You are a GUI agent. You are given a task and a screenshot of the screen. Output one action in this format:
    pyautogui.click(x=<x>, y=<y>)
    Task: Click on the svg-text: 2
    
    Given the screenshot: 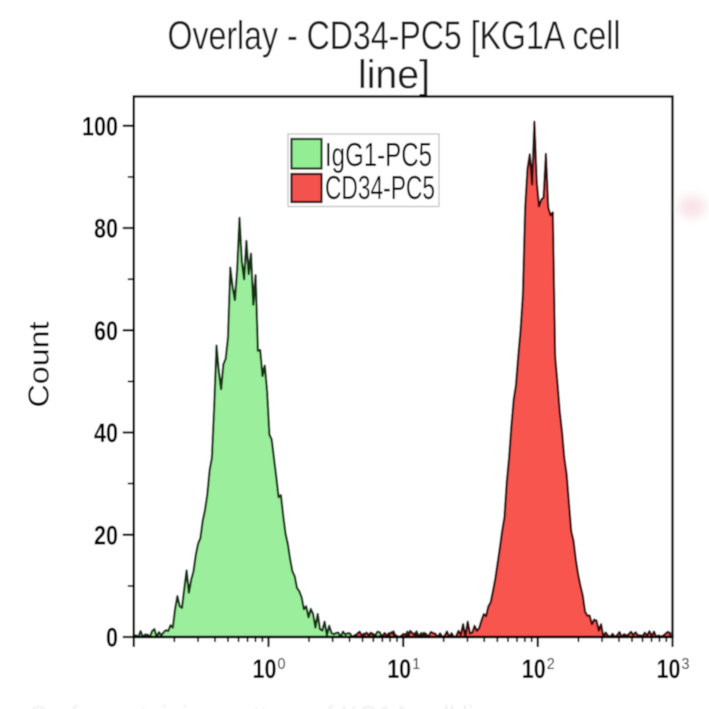 What is the action you would take?
    pyautogui.click(x=551, y=664)
    